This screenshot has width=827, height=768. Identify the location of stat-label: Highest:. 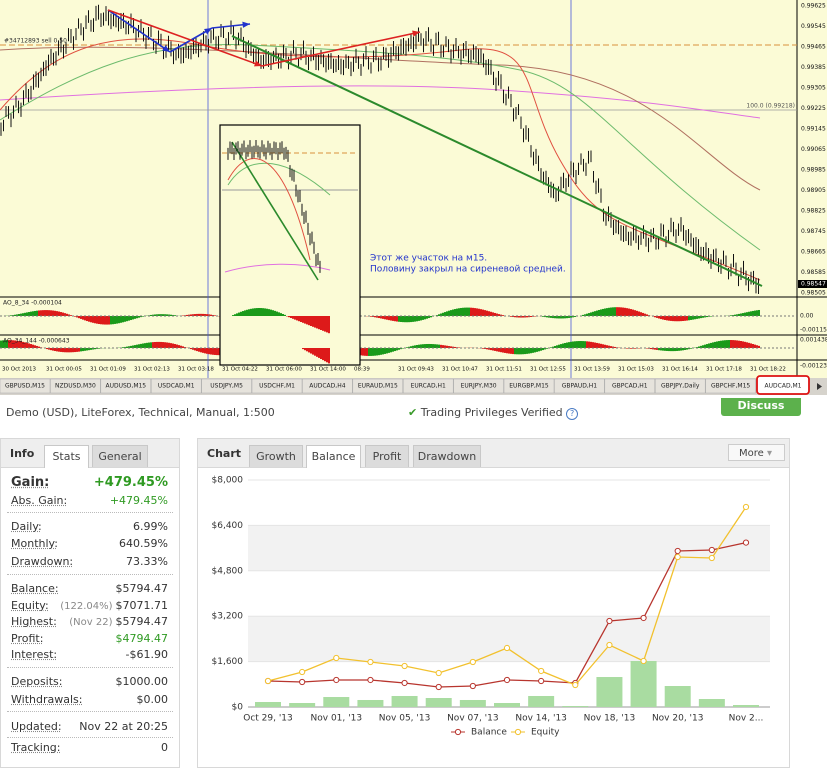
(34, 621).